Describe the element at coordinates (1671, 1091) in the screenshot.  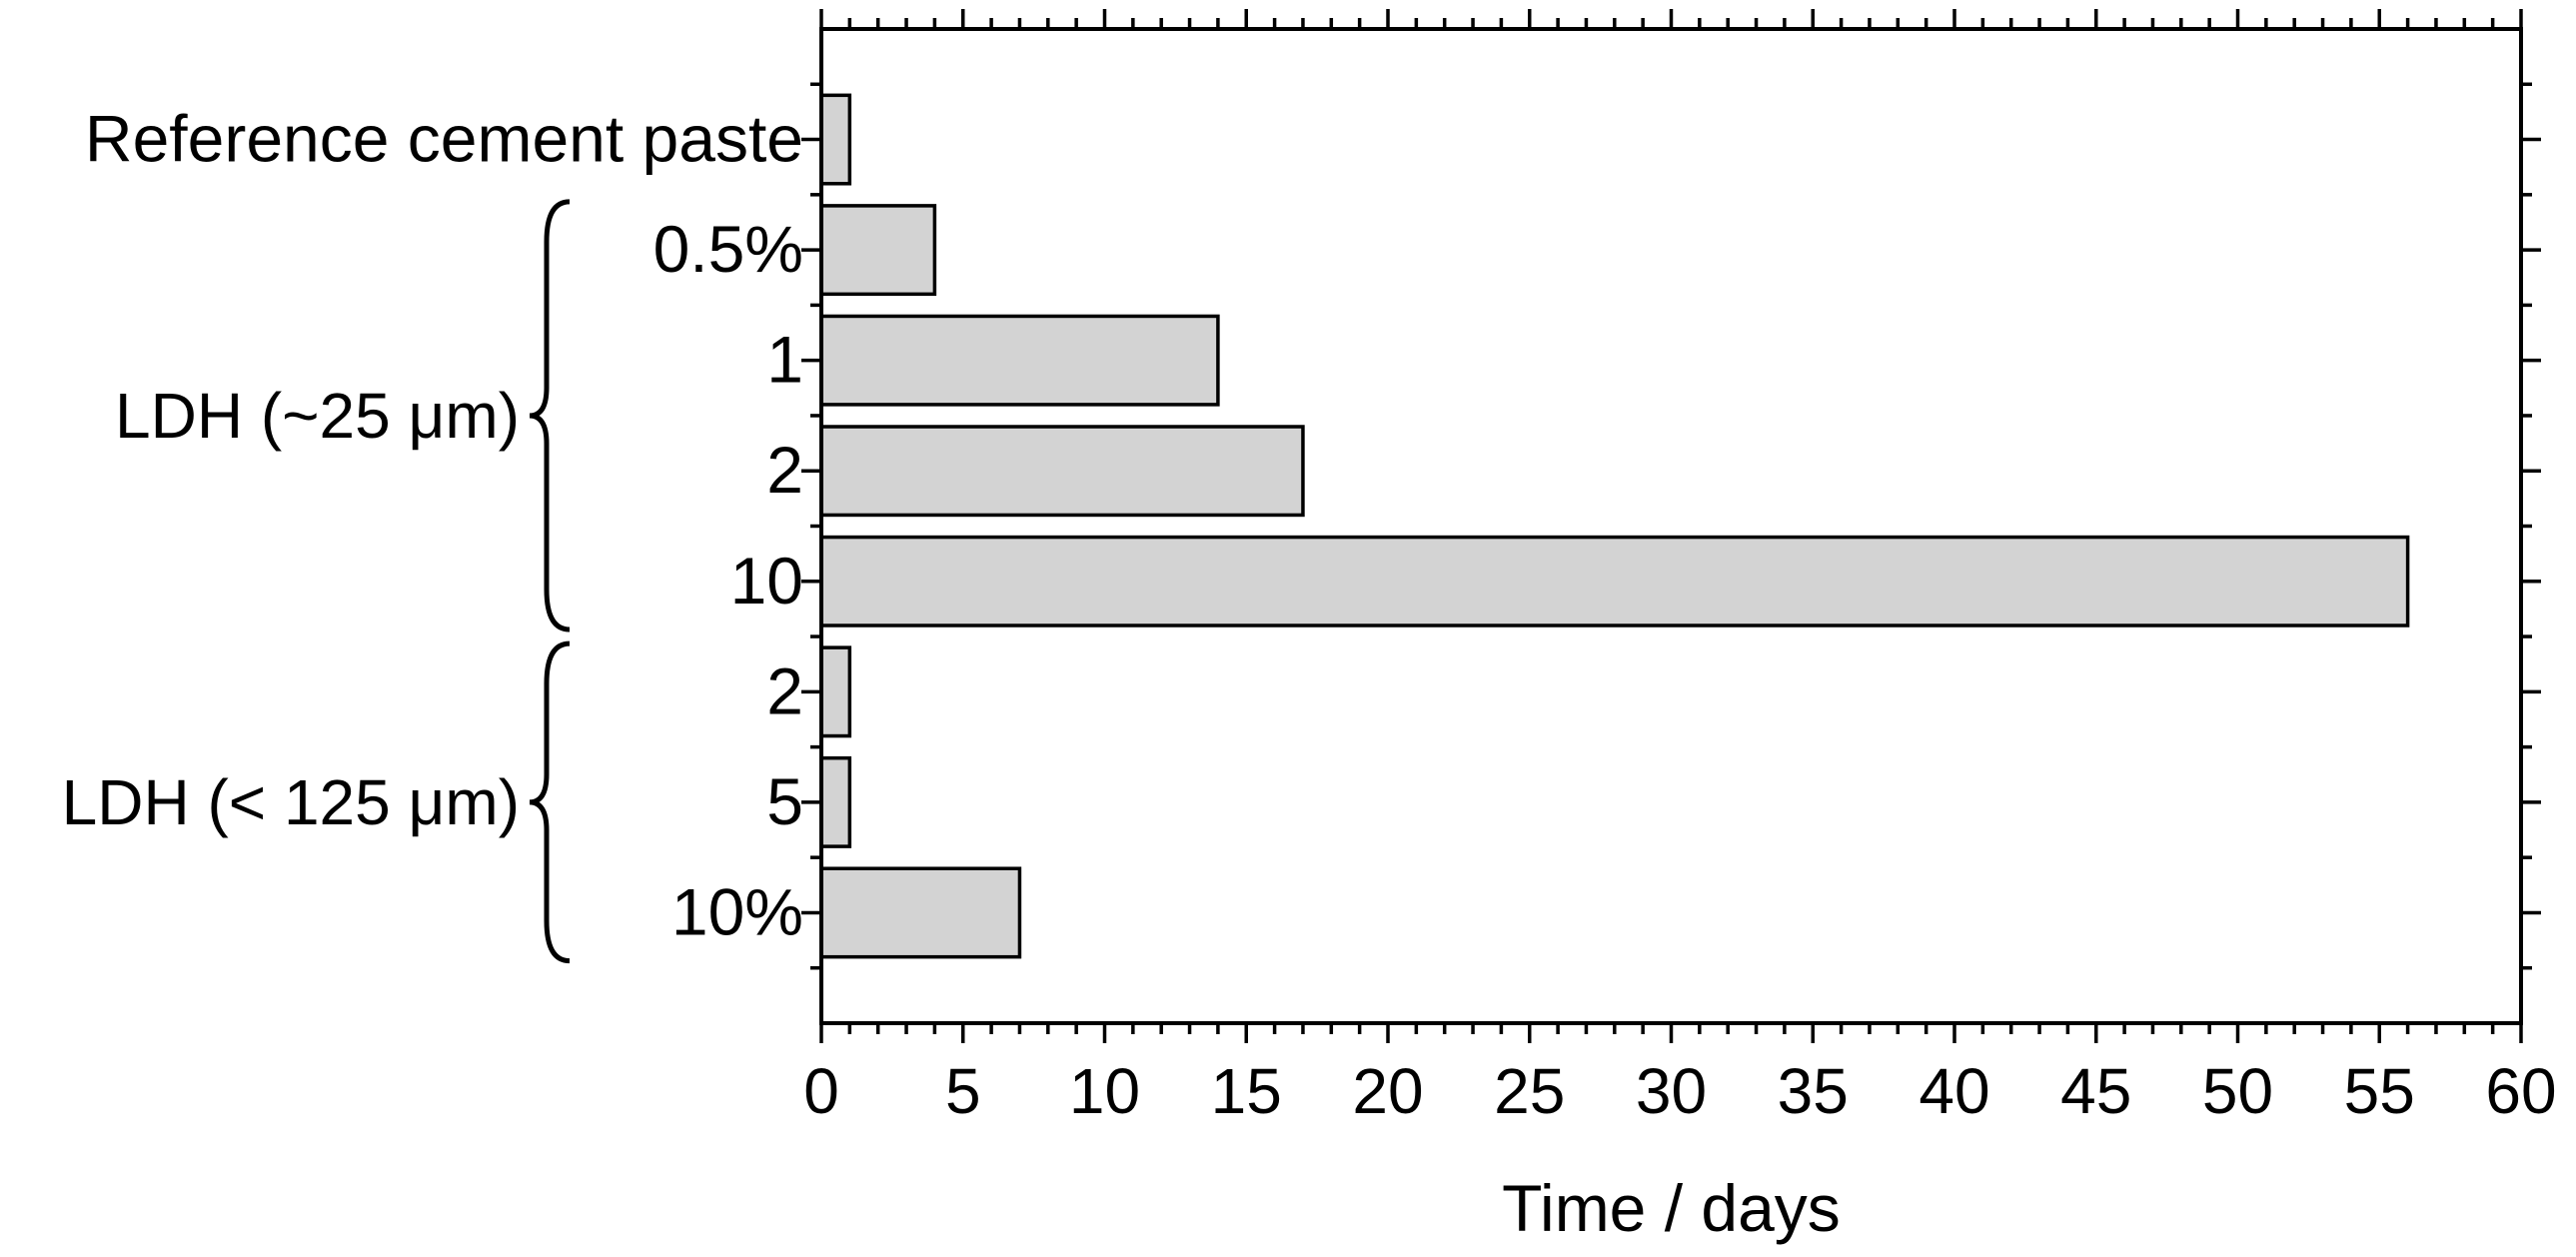
I see `x-tick-label-30: 30` at that location.